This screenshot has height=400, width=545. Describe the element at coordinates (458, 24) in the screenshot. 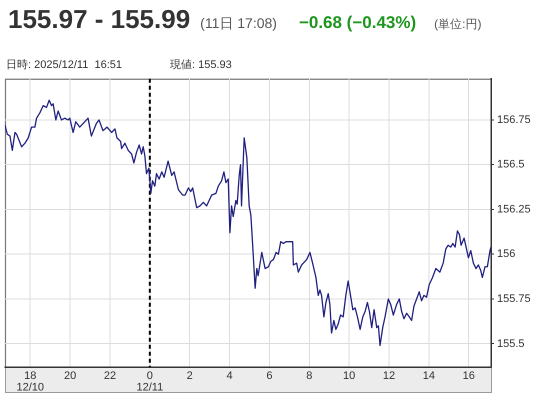

I see `text: (単位:円)` at that location.